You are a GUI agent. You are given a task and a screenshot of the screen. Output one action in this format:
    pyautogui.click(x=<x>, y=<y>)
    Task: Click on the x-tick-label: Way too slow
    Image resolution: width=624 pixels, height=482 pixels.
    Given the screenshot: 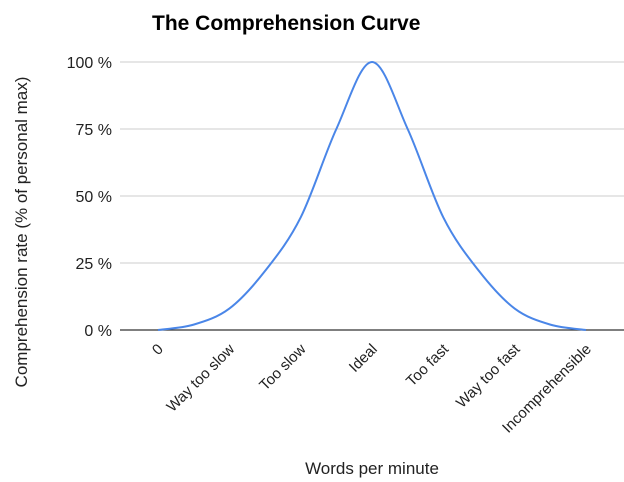 What is the action you would take?
    pyautogui.click(x=200, y=378)
    